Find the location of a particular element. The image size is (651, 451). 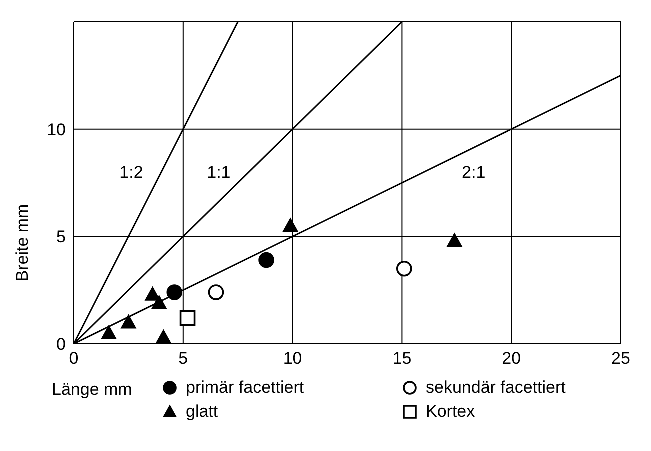

series-label: 2:1 is located at coordinates (474, 172).